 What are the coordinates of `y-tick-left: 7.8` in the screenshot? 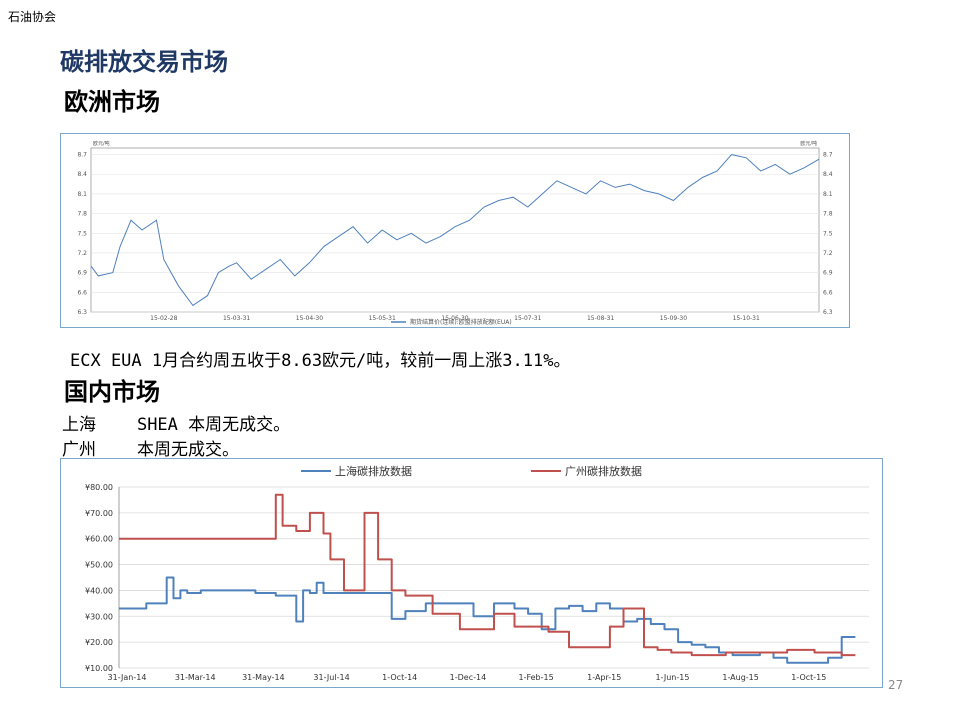 It's located at (82, 214).